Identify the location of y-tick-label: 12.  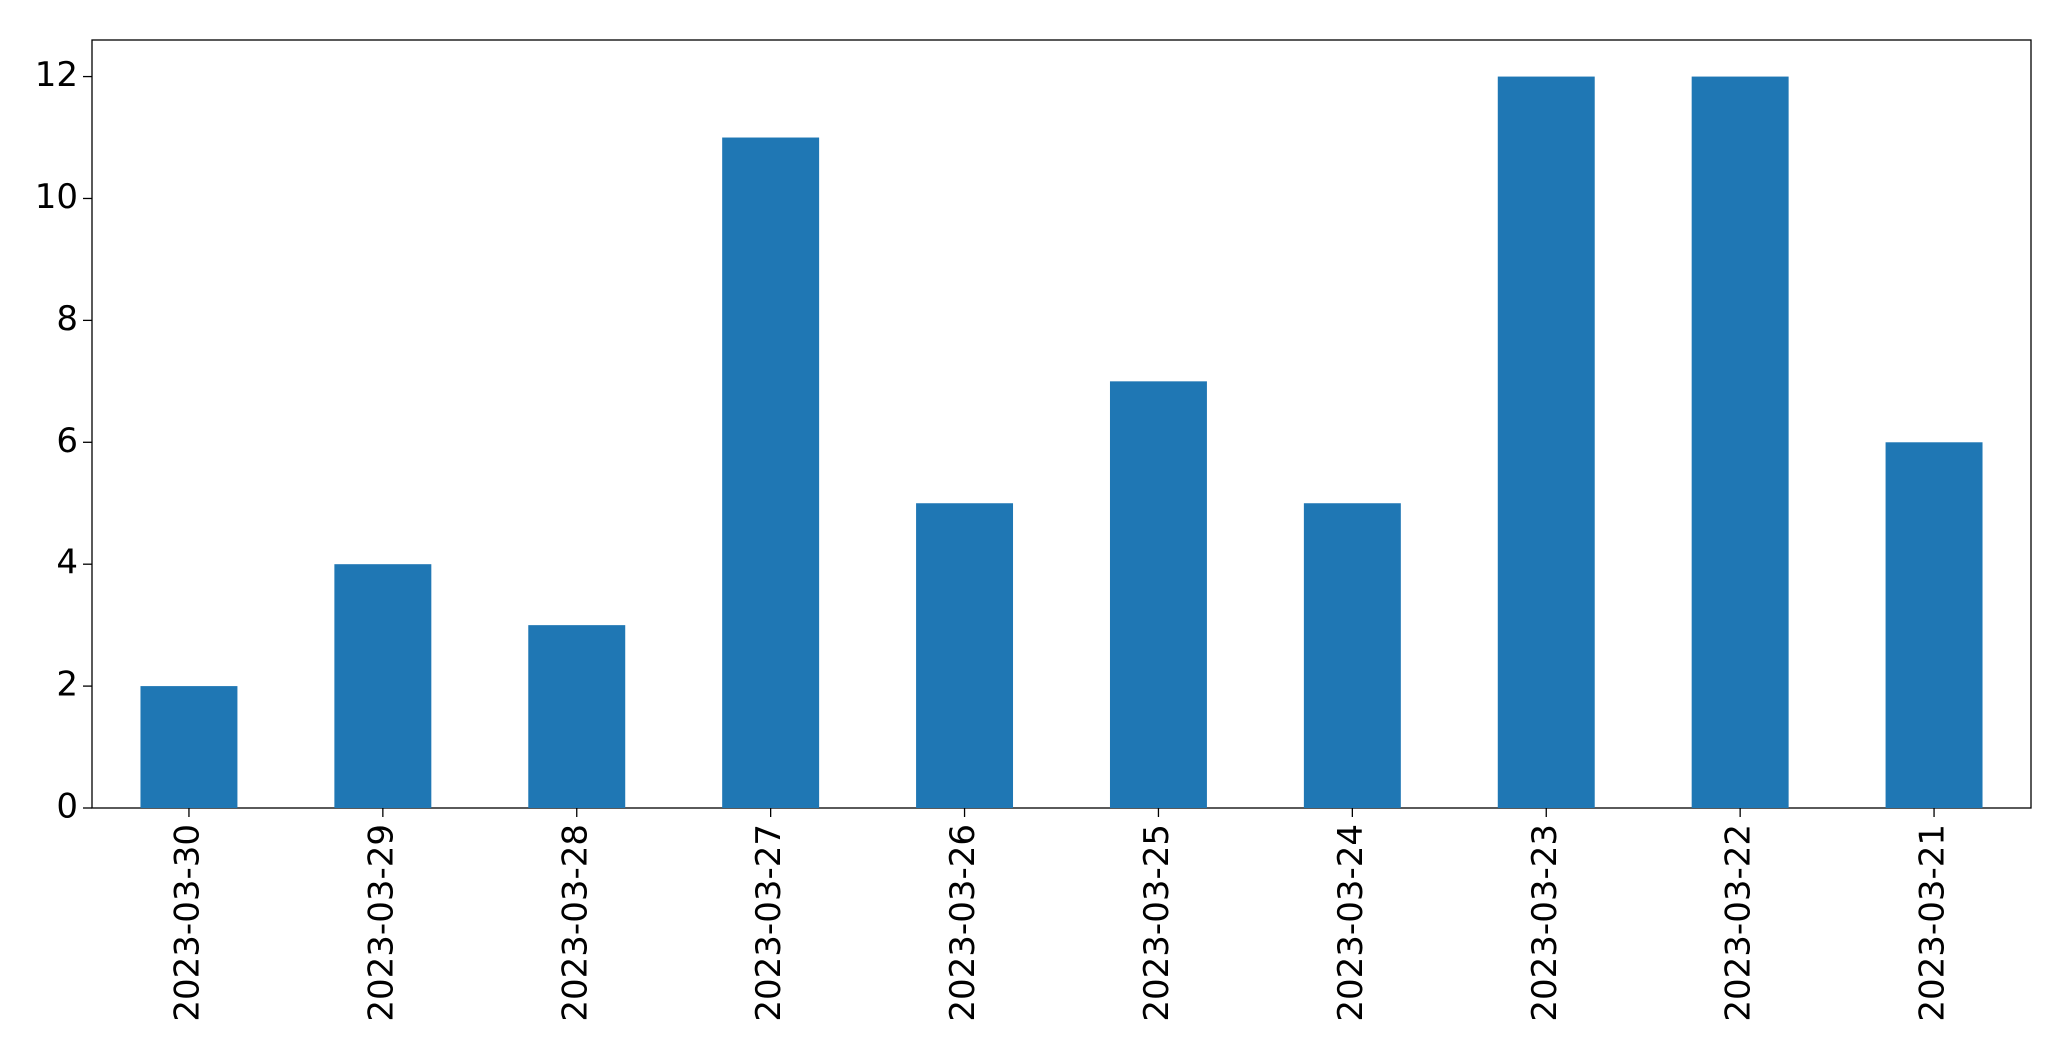
(56, 75).